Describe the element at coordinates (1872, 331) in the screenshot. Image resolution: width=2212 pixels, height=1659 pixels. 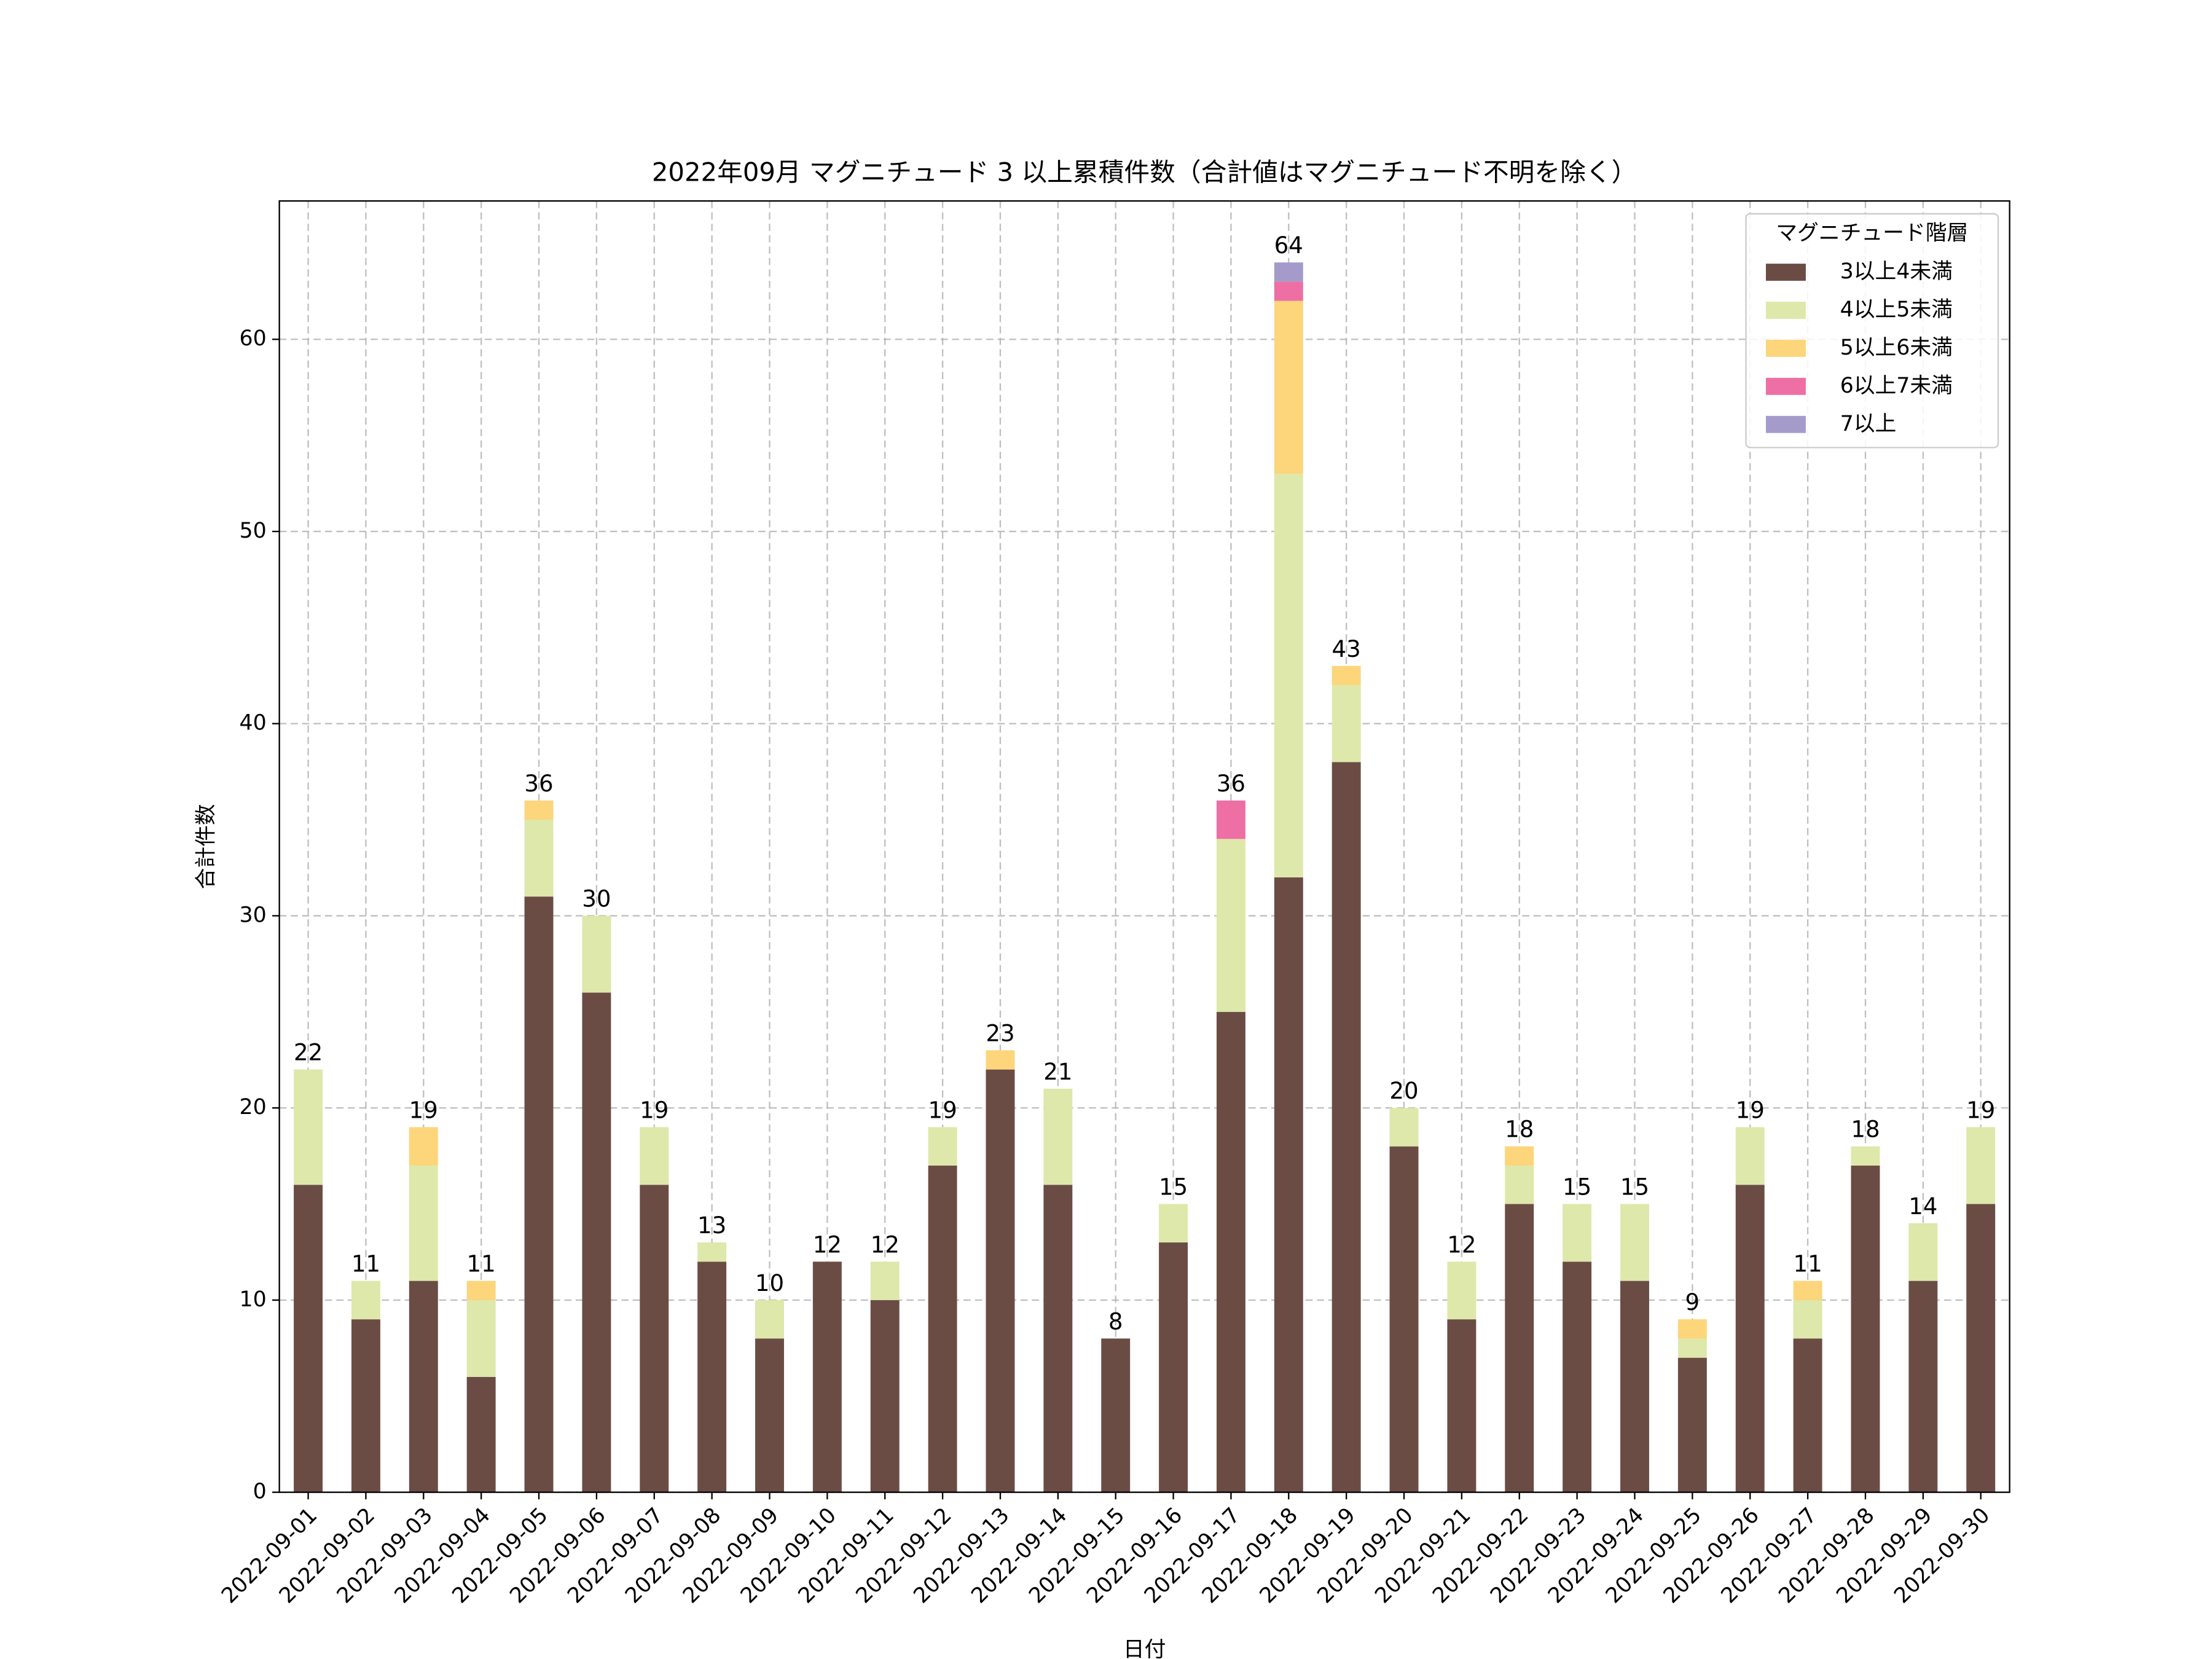
I see `legend-box` at that location.